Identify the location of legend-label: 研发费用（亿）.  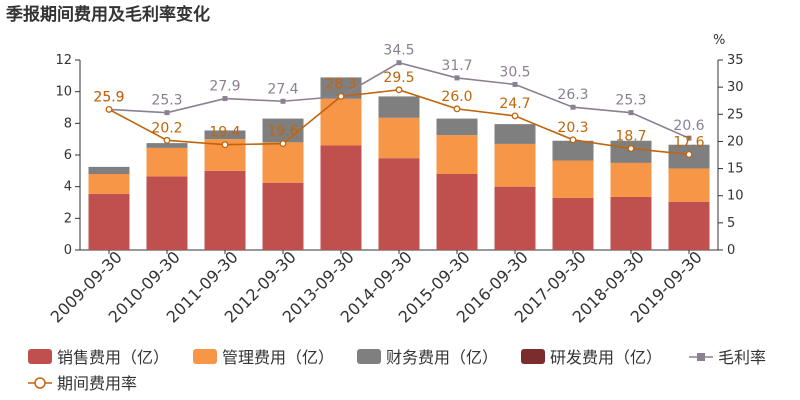
(606, 357).